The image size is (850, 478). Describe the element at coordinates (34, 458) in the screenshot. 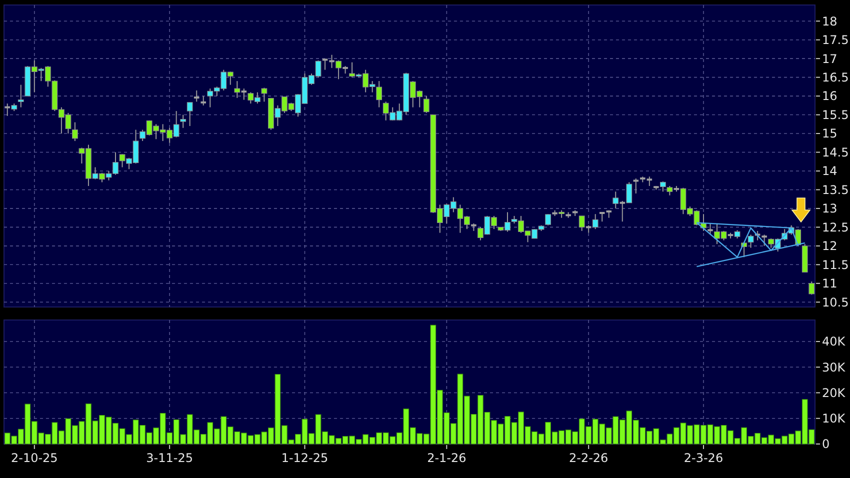

I see `x-tick-label: 2-10-25` at that location.